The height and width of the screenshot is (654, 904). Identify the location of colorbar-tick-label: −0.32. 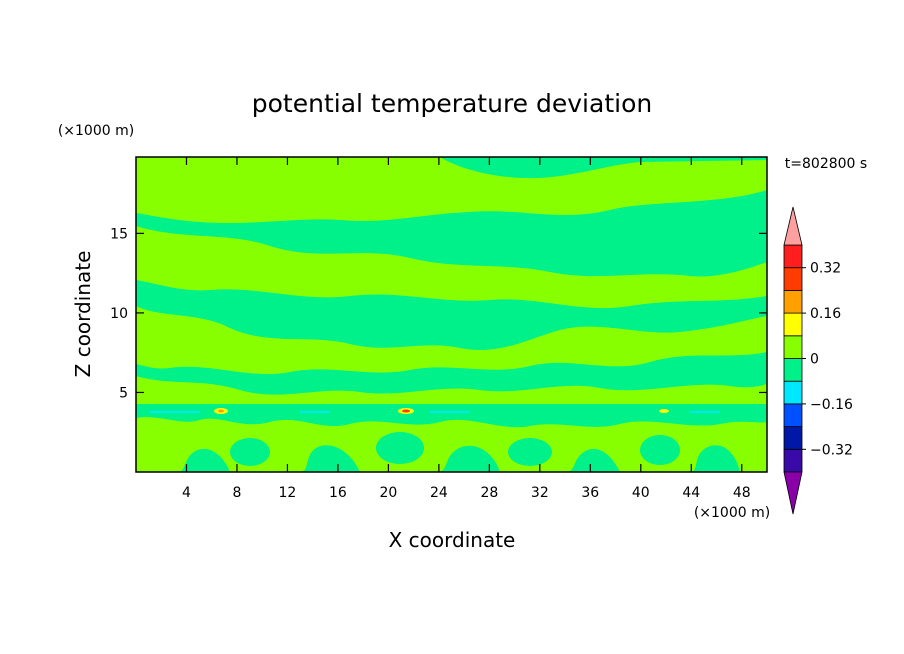
(831, 450).